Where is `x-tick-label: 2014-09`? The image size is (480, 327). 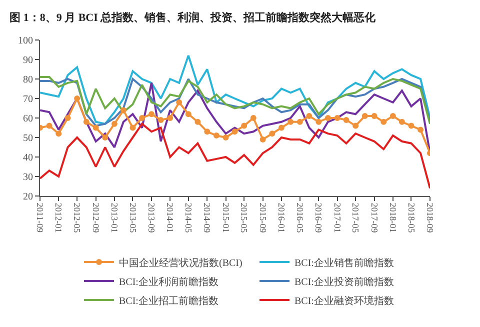 x-tick-label: 2014-09 is located at coordinates (207, 218).